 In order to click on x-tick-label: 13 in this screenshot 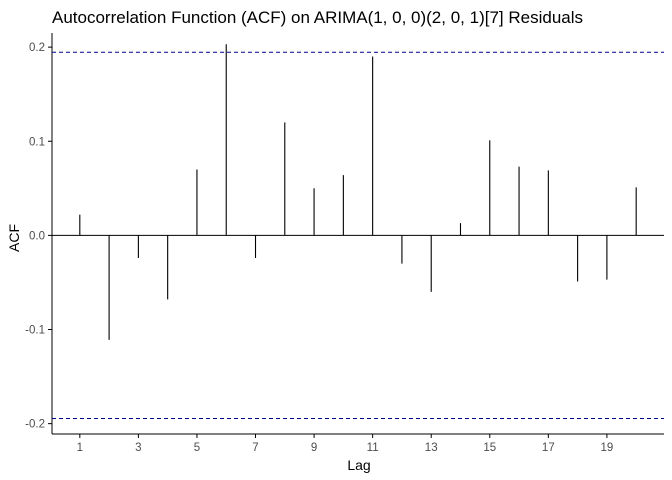, I will do `click(431, 448)`.